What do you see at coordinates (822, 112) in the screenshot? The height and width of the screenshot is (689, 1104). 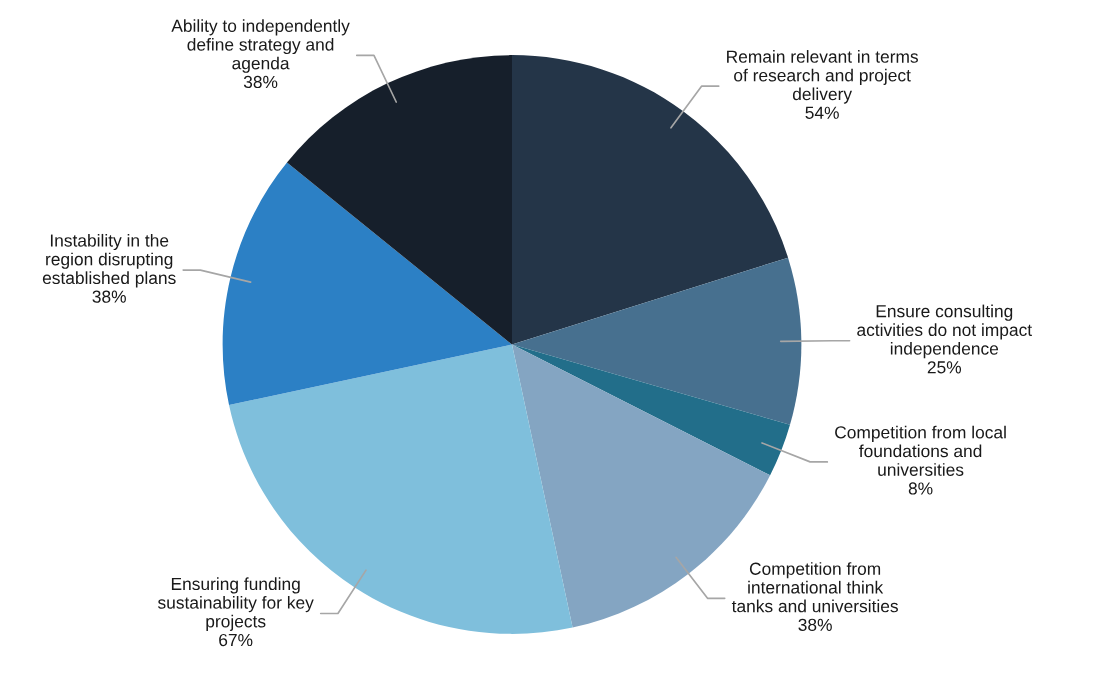 I see `data-label: 54%` at bounding box center [822, 112].